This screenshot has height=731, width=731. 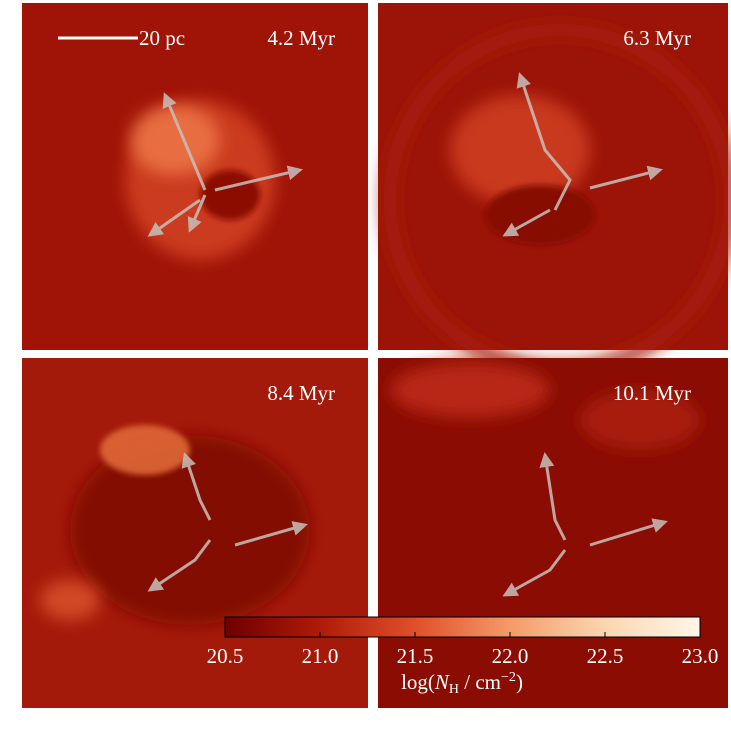 What do you see at coordinates (418, 682) in the screenshot?
I see `label-part: log(` at bounding box center [418, 682].